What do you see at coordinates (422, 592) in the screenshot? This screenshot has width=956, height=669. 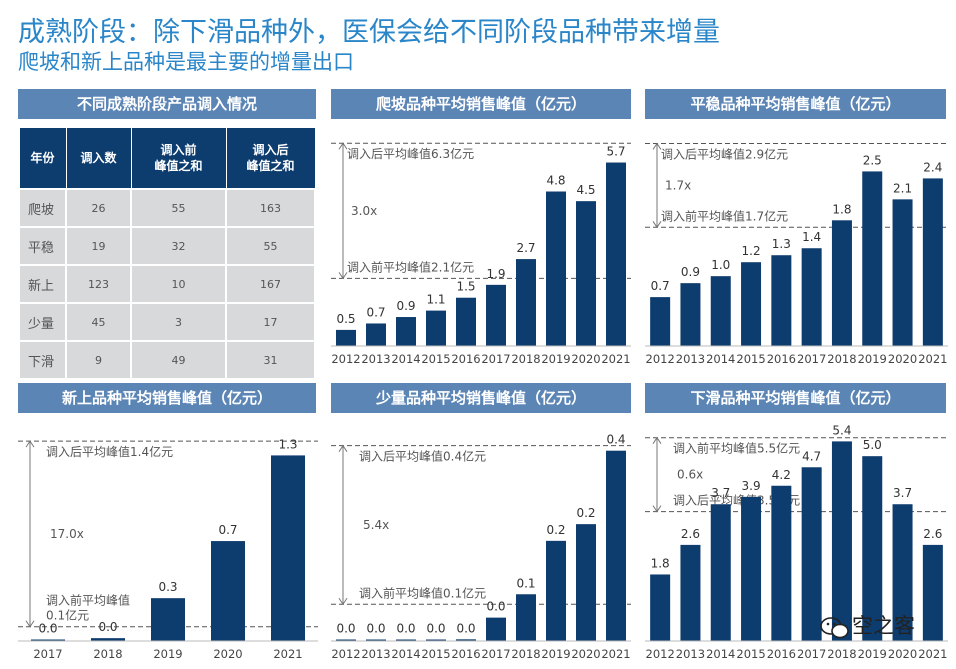 I see `reference-label: 调入前平均峰值0.1亿元` at bounding box center [422, 592].